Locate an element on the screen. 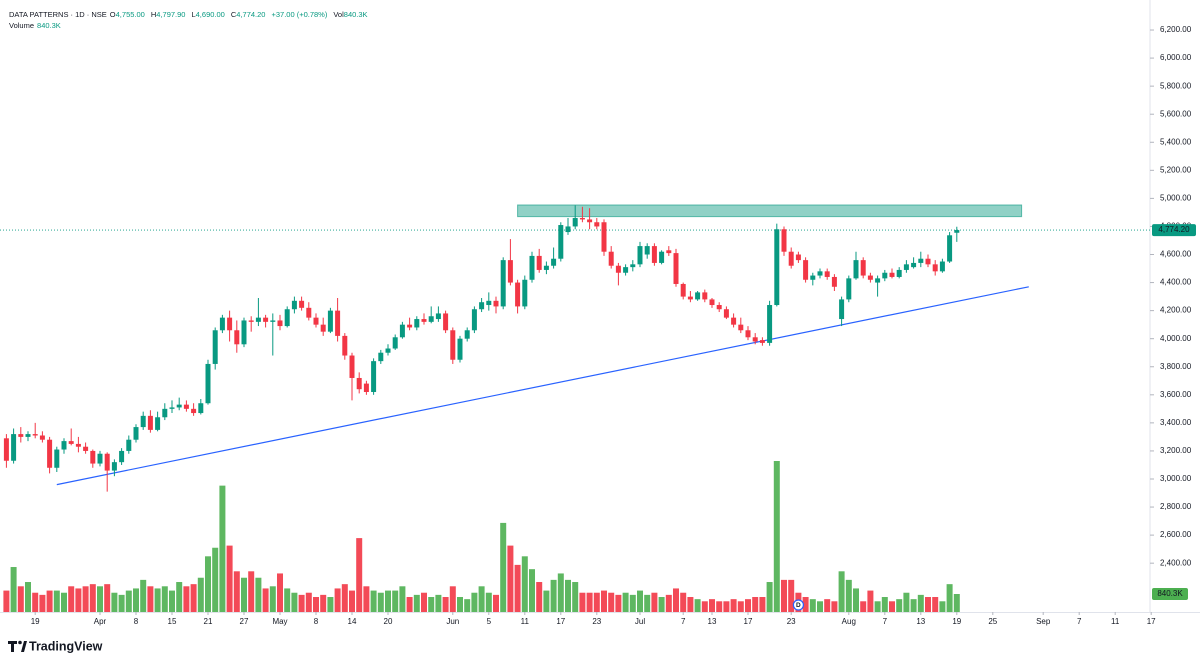  x-tick-label: 20 is located at coordinates (388, 621).